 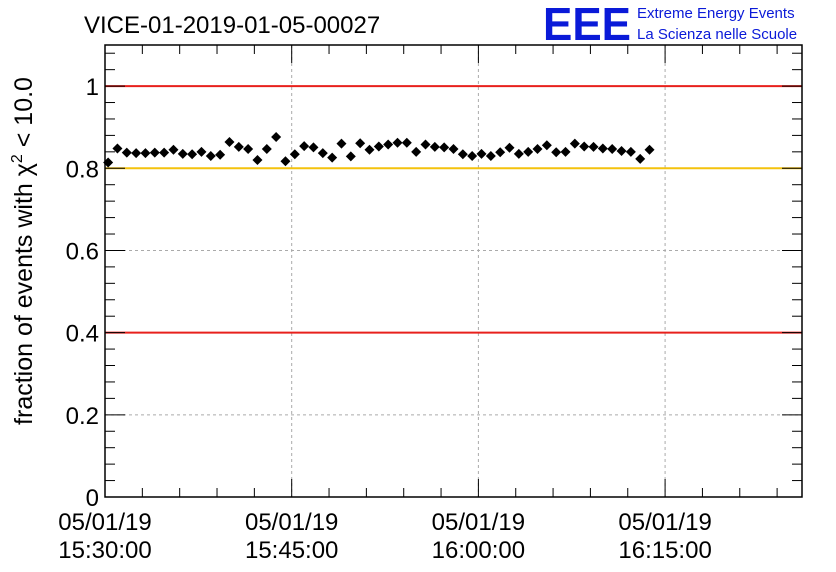 What do you see at coordinates (92, 87) in the screenshot?
I see `y-tick-label: 1` at bounding box center [92, 87].